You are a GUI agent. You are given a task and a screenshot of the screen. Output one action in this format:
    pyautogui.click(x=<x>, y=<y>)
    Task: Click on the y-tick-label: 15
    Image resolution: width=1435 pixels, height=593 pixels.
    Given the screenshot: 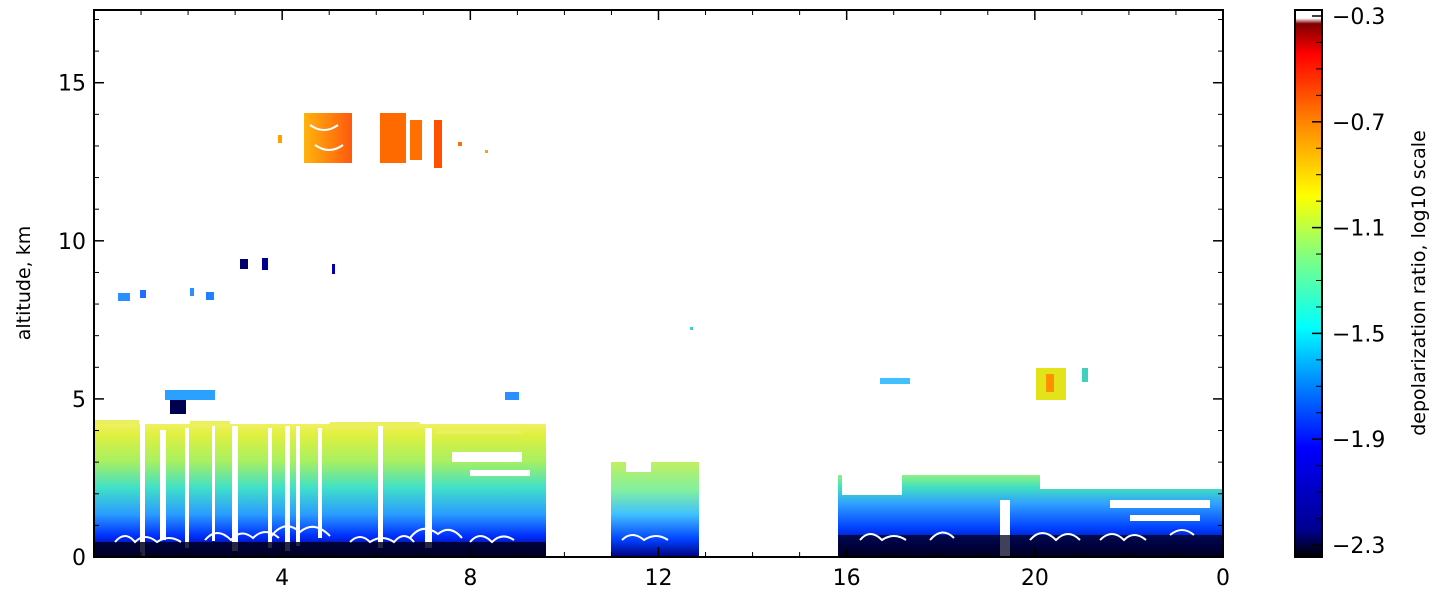 What is the action you would take?
    pyautogui.click(x=72, y=84)
    